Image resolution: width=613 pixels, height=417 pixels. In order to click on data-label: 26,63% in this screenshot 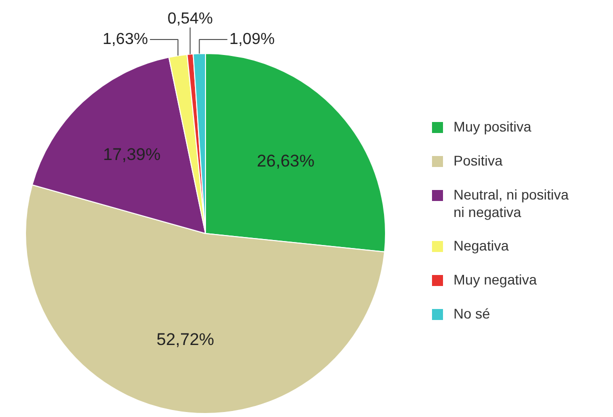, I will do `click(285, 161)`.